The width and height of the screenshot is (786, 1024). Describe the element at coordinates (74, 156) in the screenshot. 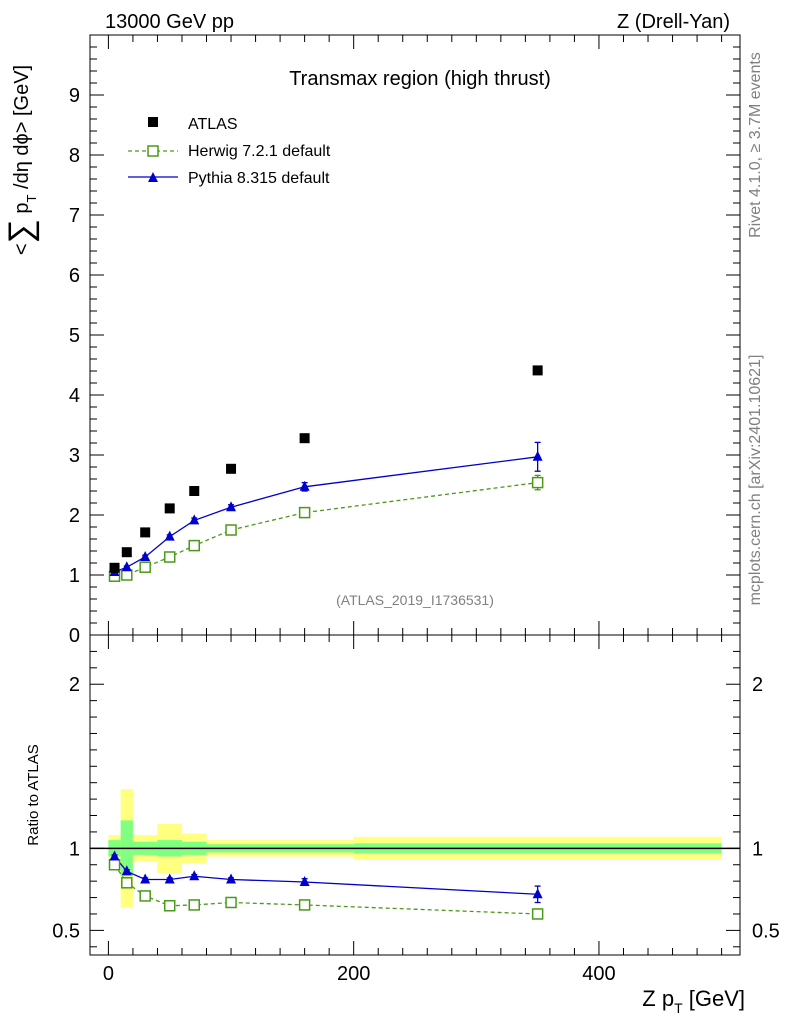

I see `y-tick-label: 8` at that location.